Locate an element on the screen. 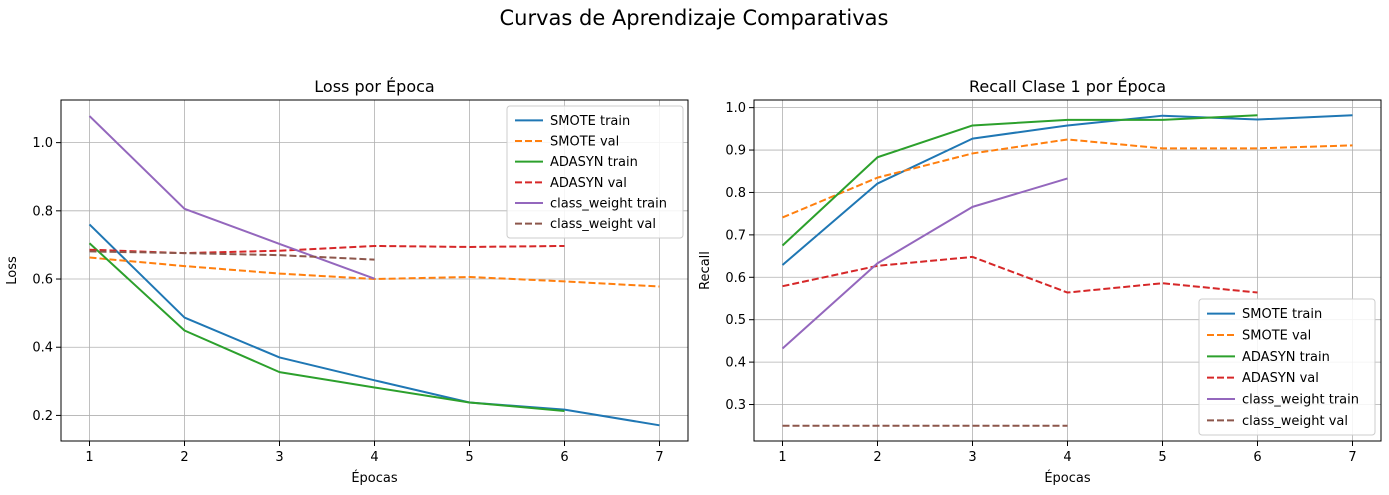  y-tick-label: 0.3 is located at coordinates (735, 405).